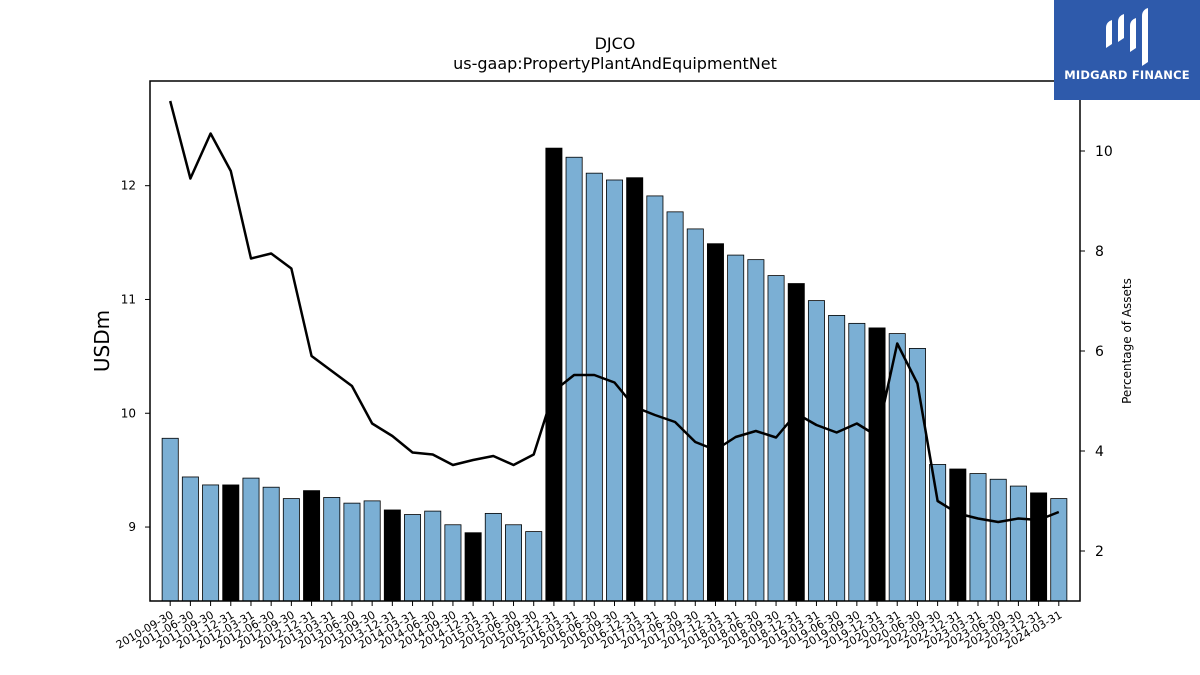  I want to click on right-tick-label: 10, so click(1104, 152).